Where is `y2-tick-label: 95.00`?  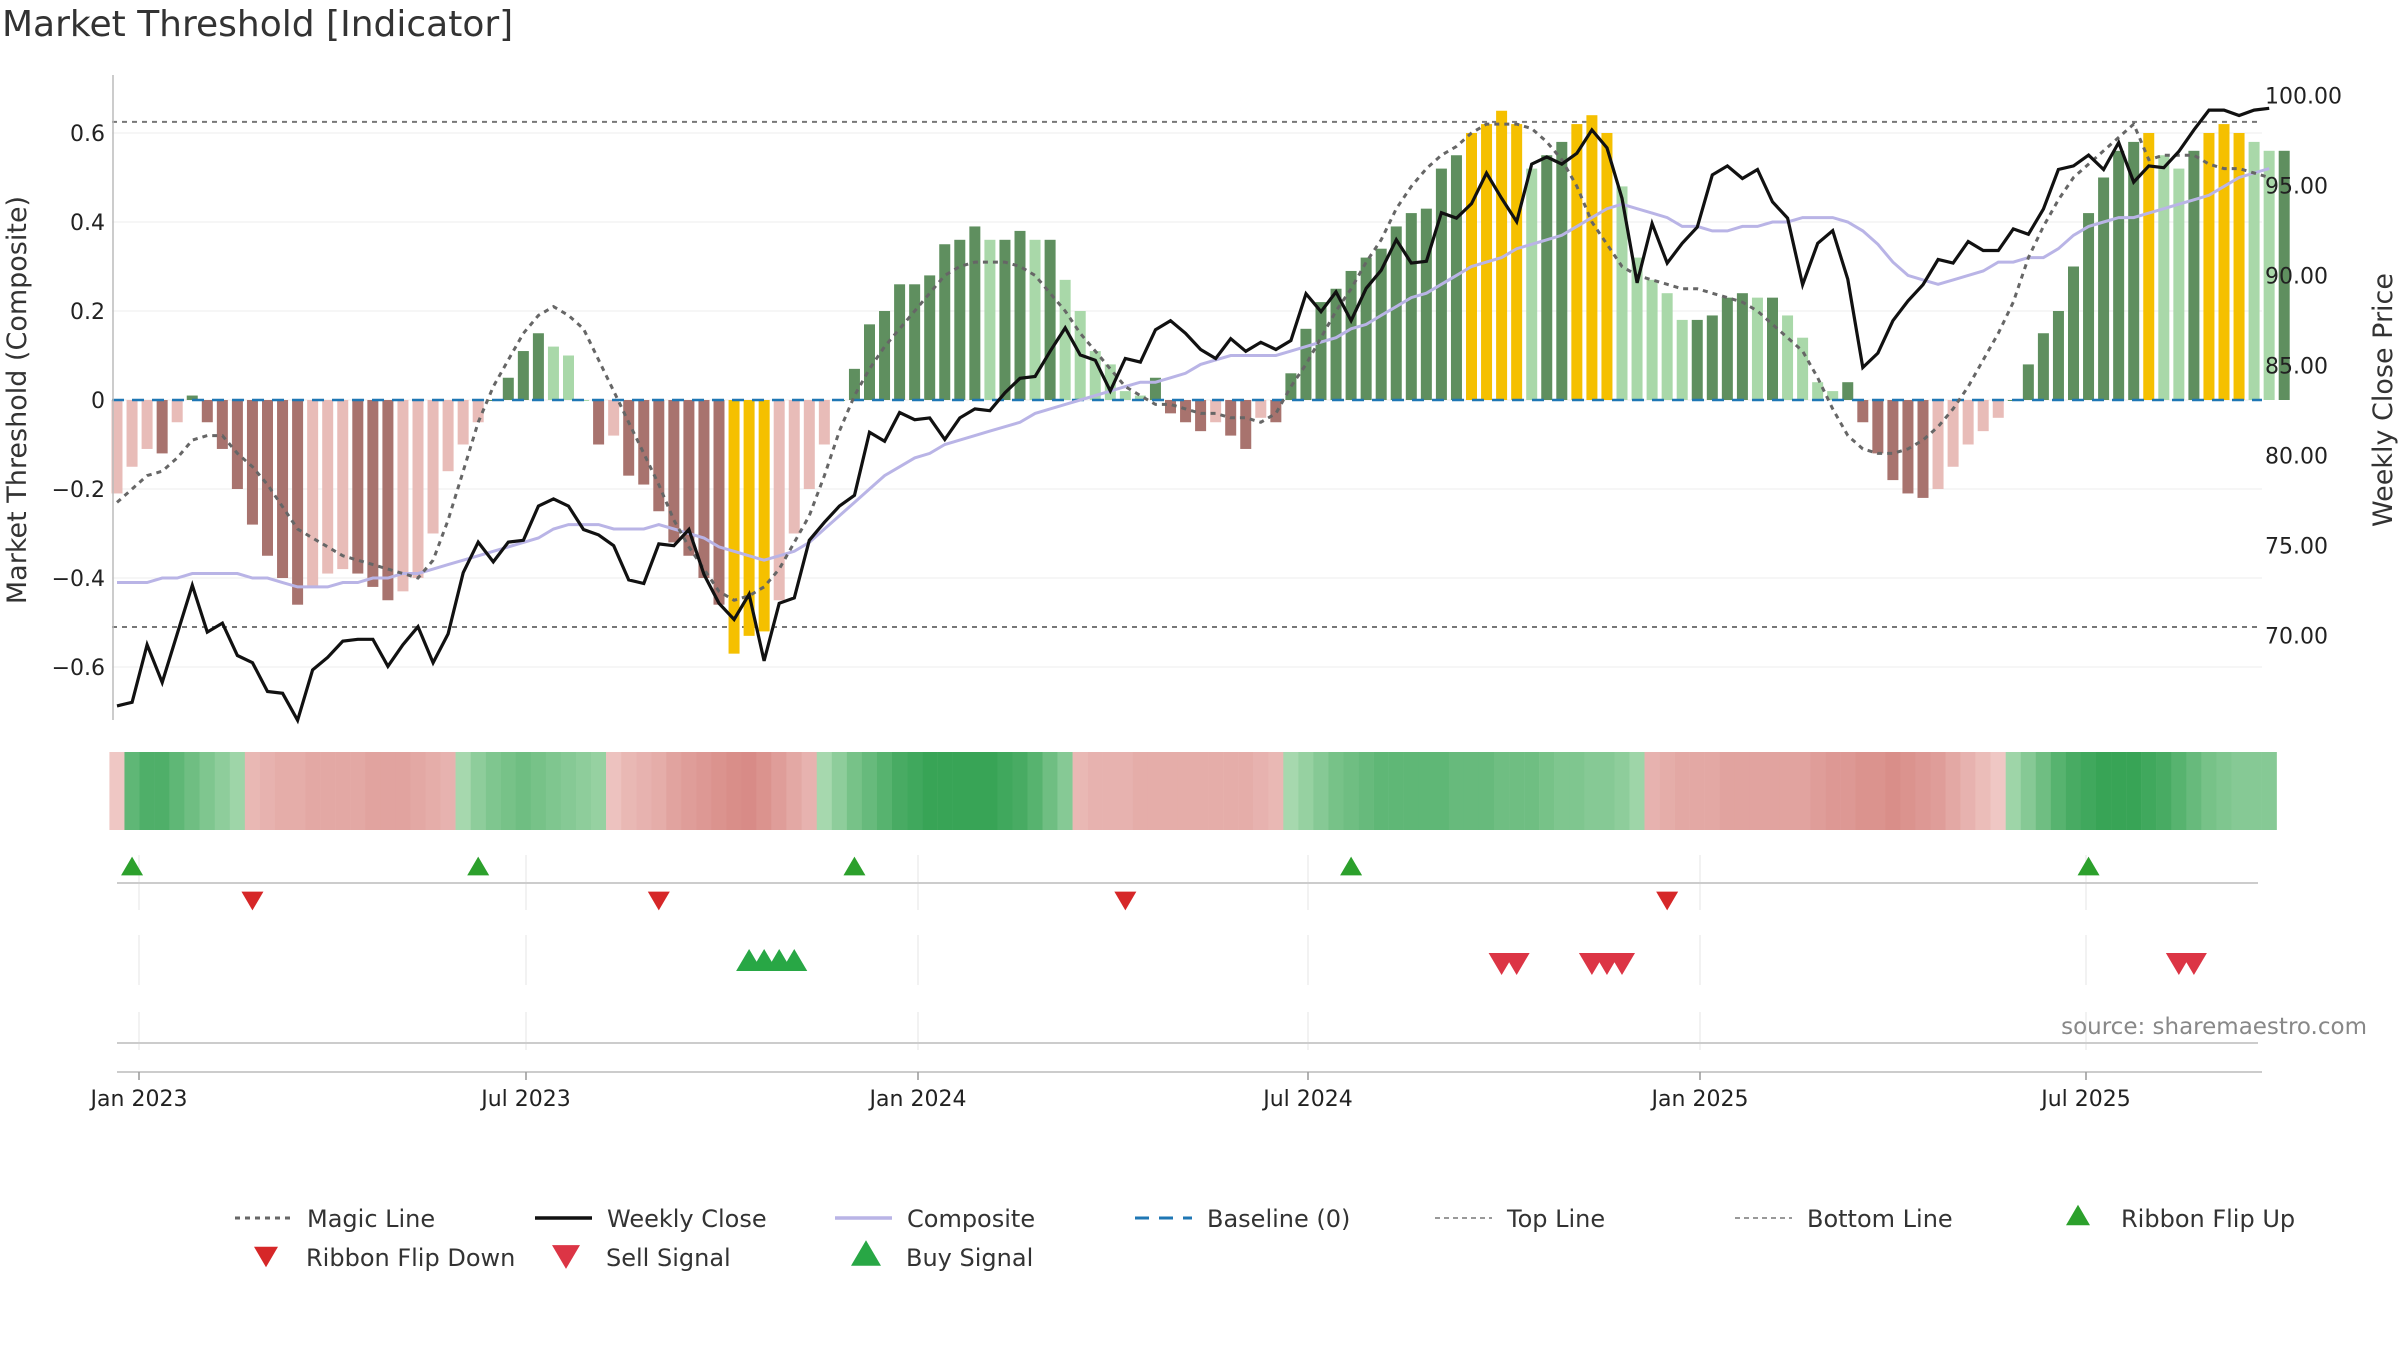 y2-tick-label: 95.00 is located at coordinates (2296, 187).